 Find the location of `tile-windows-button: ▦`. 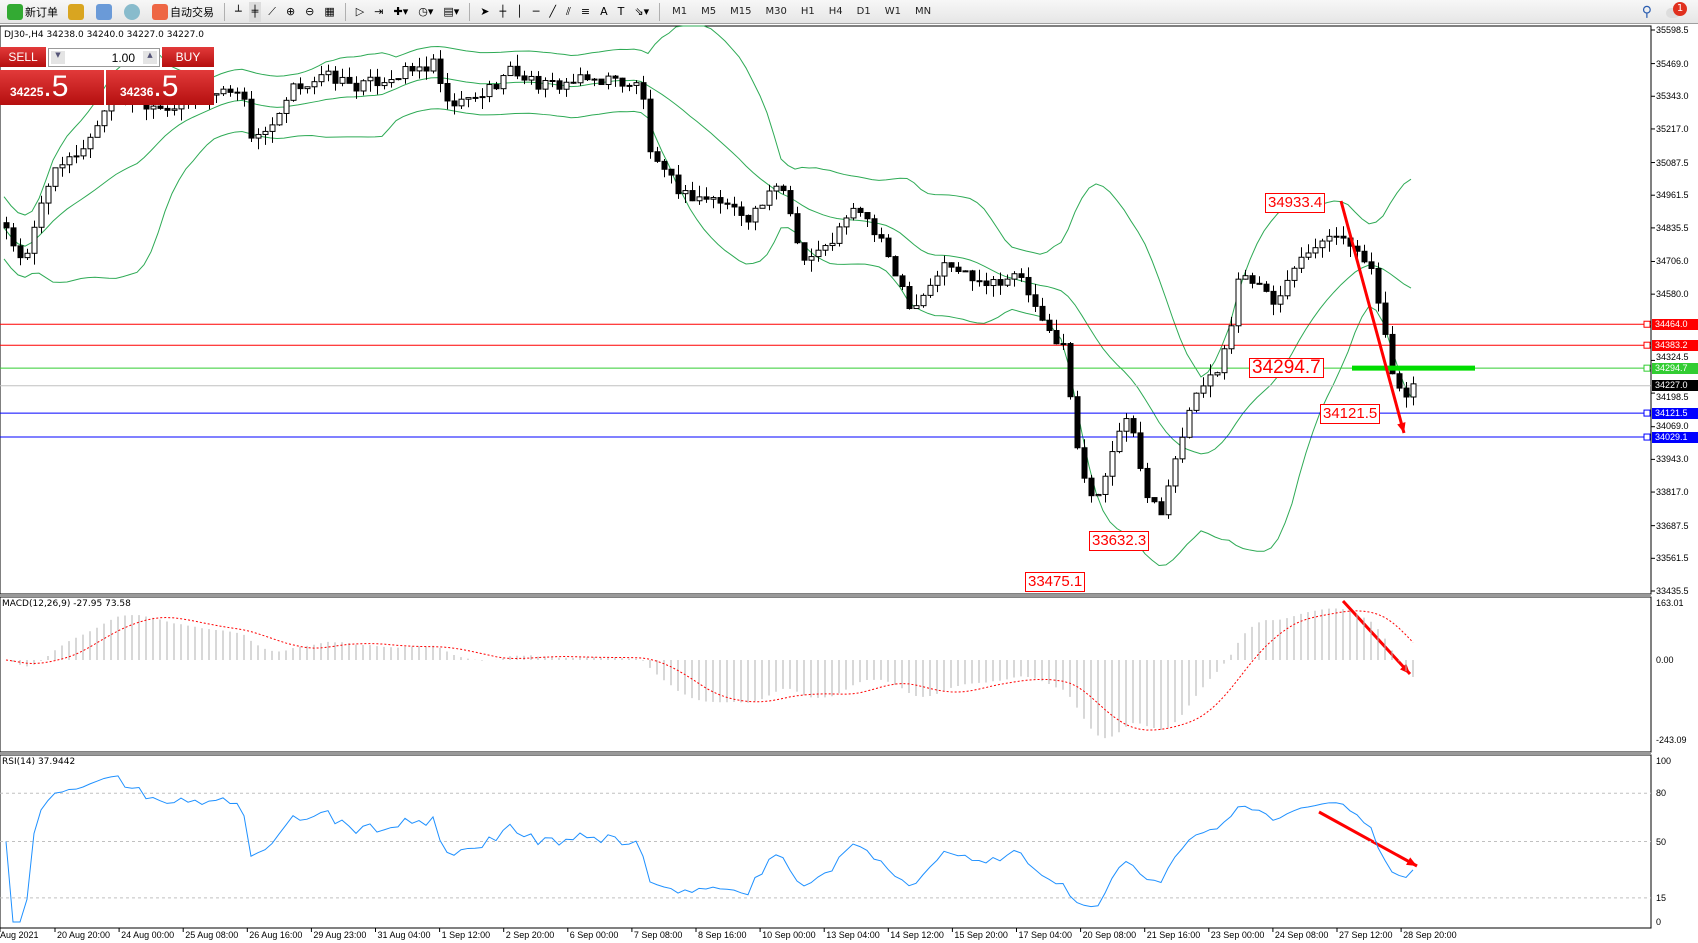

tile-windows-button: ▦ is located at coordinates (329, 11).